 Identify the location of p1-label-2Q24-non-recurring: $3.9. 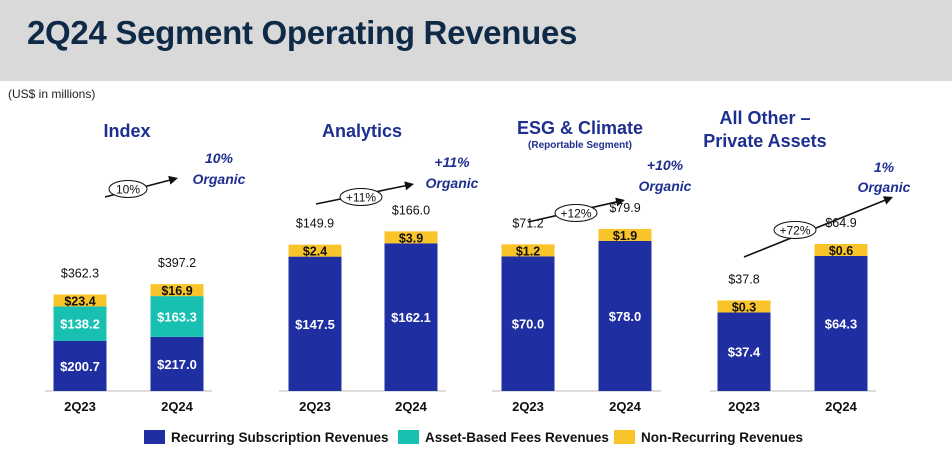
(411, 238).